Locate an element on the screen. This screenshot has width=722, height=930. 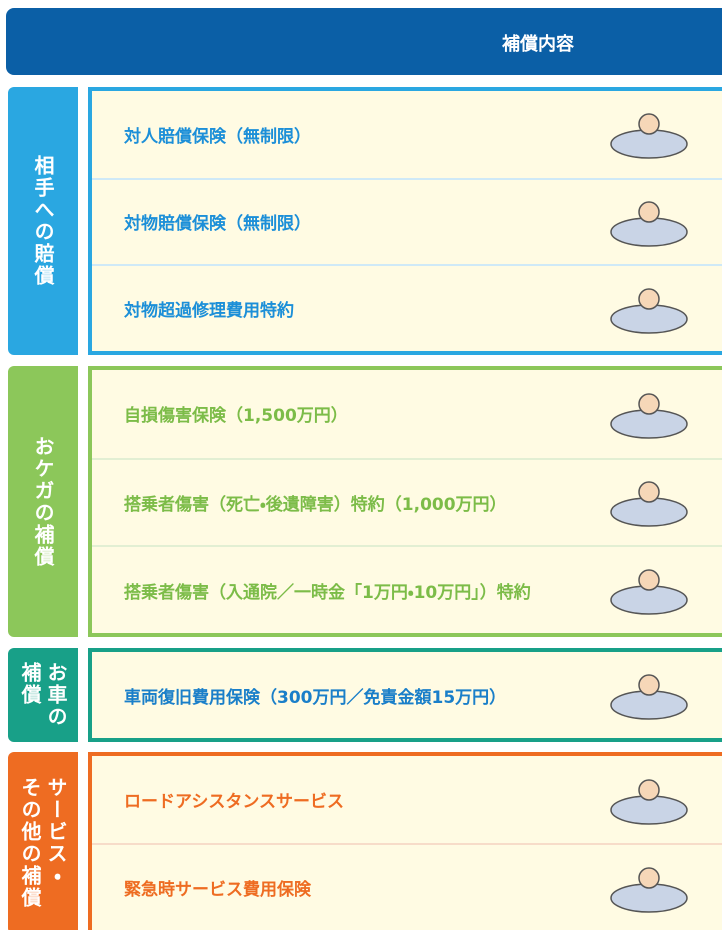
label-line: 相手への賠償 is located at coordinates (43, 221).